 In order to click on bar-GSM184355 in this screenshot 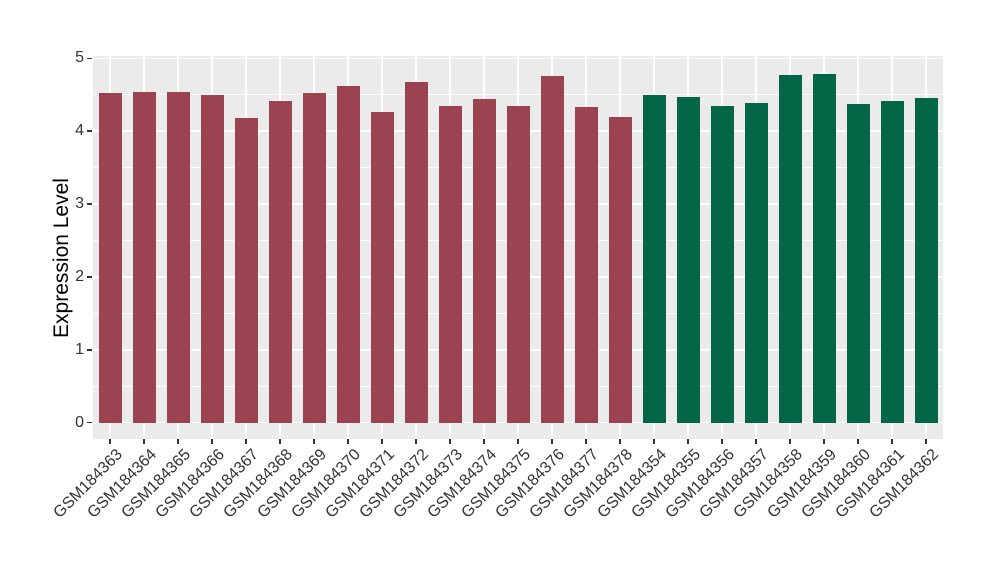, I will do `click(688, 259)`.